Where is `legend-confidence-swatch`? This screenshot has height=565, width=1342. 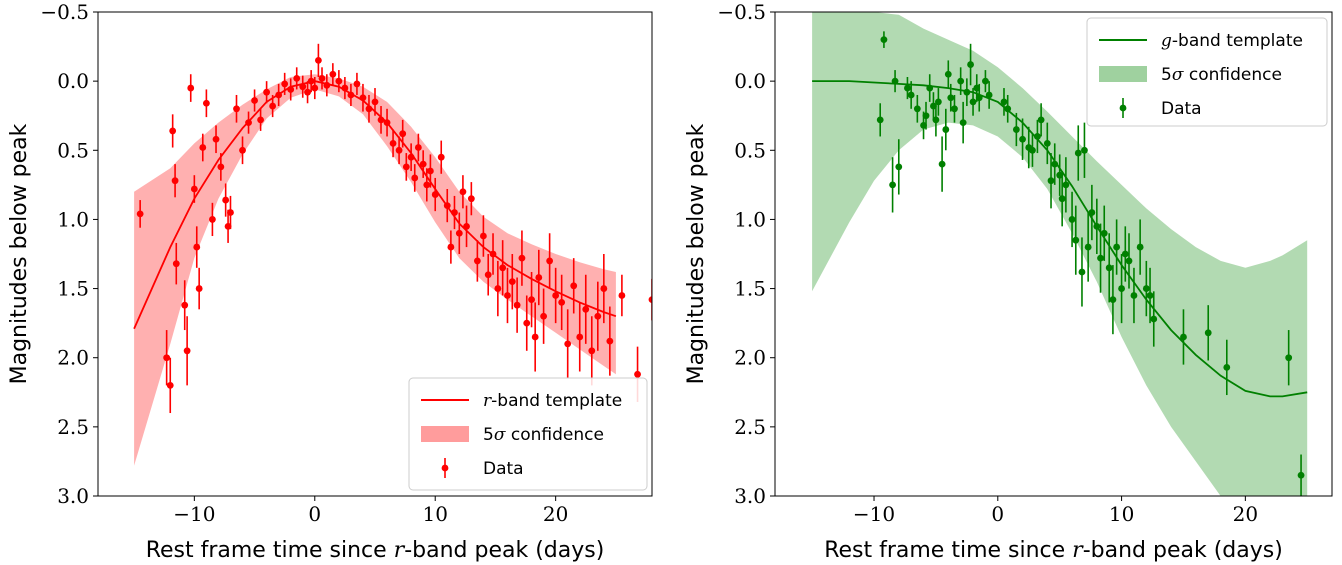
legend-confidence-swatch is located at coordinates (445, 434).